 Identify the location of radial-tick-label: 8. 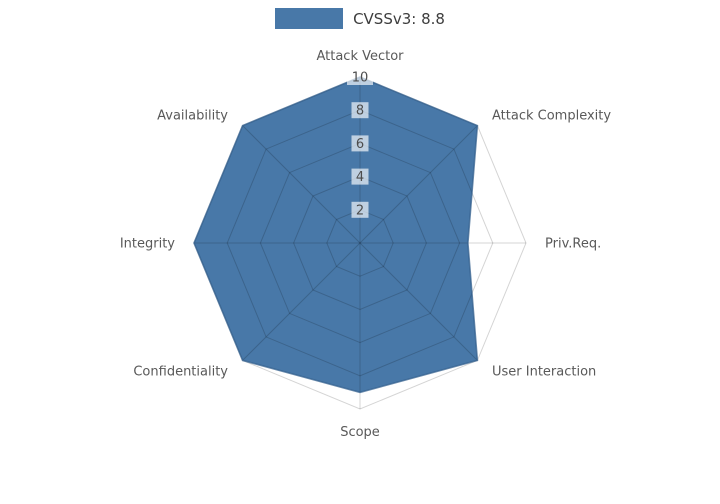
(360, 111).